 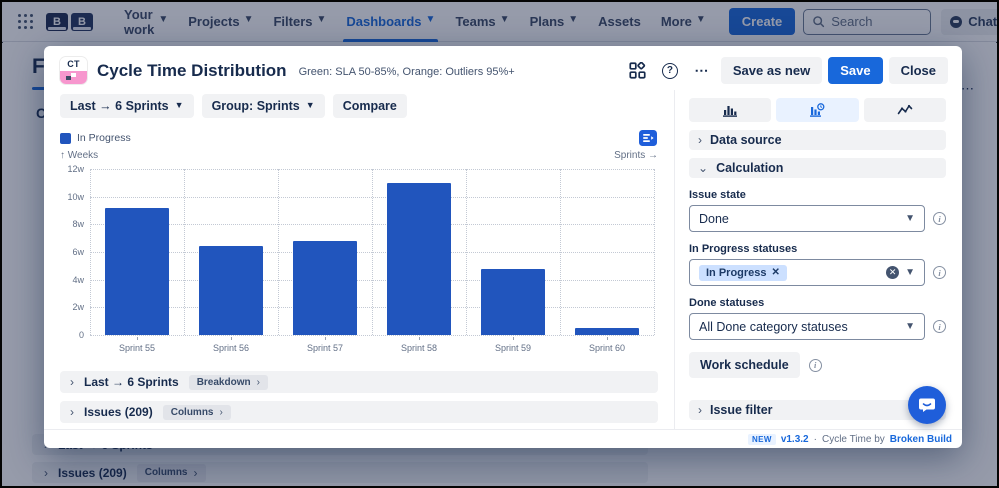 What do you see at coordinates (65, 138) in the screenshot?
I see `legend-color-swatch` at bounding box center [65, 138].